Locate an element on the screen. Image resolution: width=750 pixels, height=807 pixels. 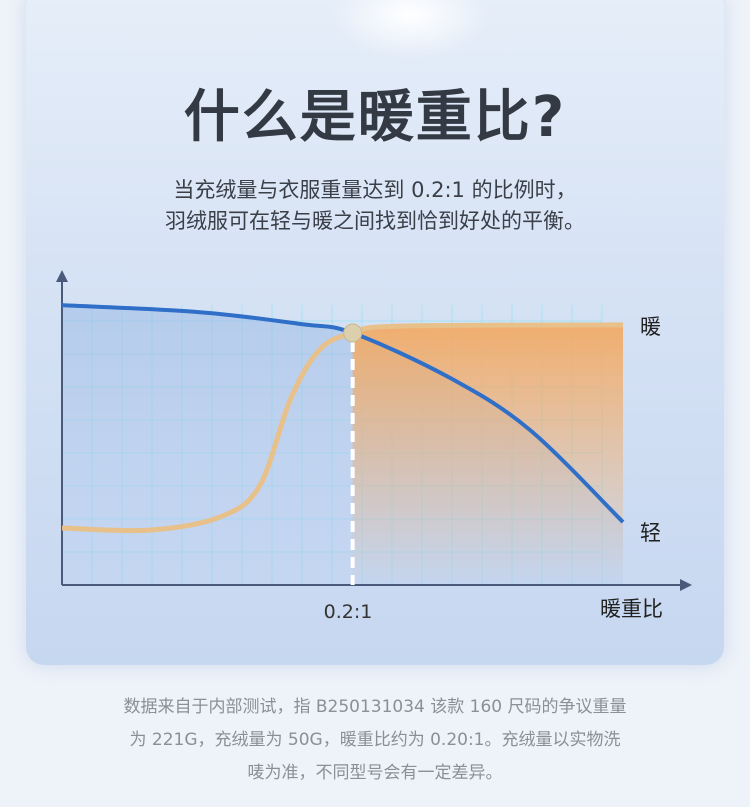
warm-area-fill is located at coordinates (487, 454).